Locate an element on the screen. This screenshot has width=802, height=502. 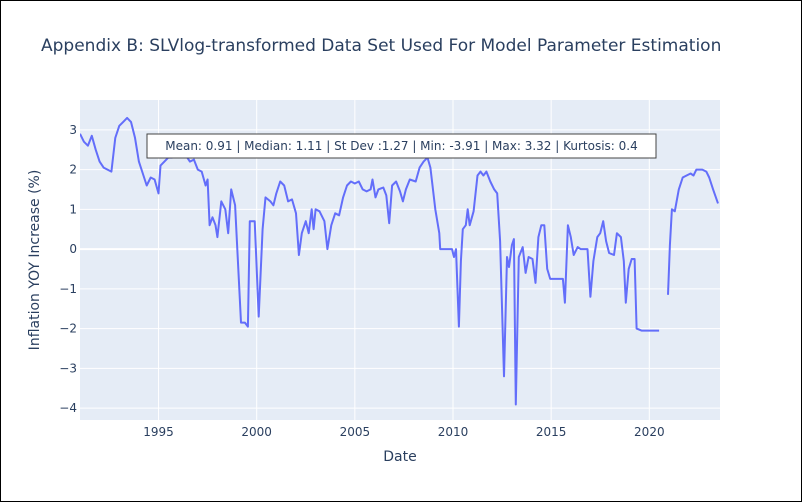
series-line is located at coordinates (693, 231).